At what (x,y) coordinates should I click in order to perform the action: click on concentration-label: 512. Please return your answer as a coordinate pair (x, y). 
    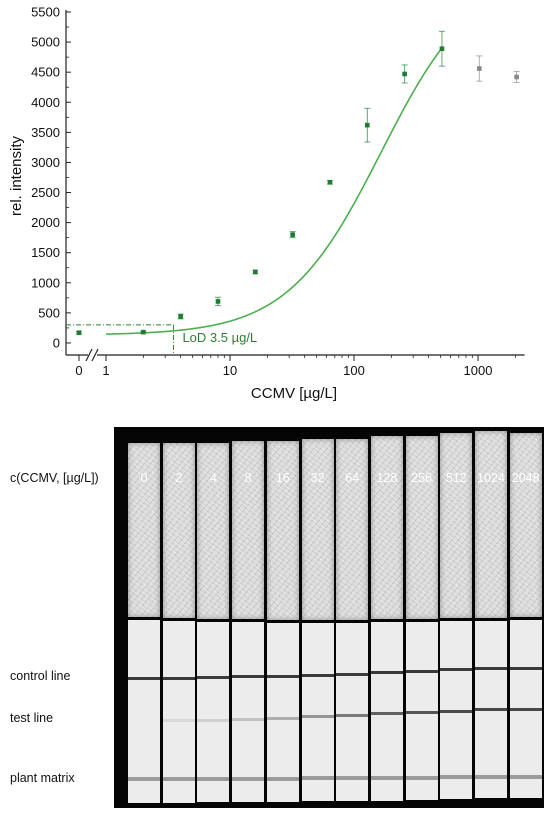
    Looking at the image, I should click on (456, 478).